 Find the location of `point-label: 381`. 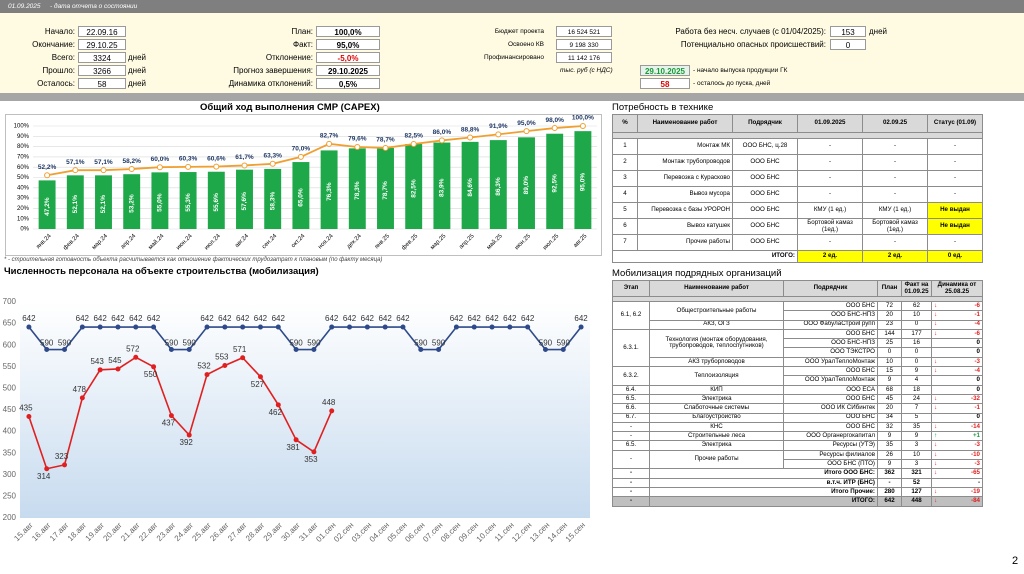

point-label: 381 is located at coordinates (293, 447).